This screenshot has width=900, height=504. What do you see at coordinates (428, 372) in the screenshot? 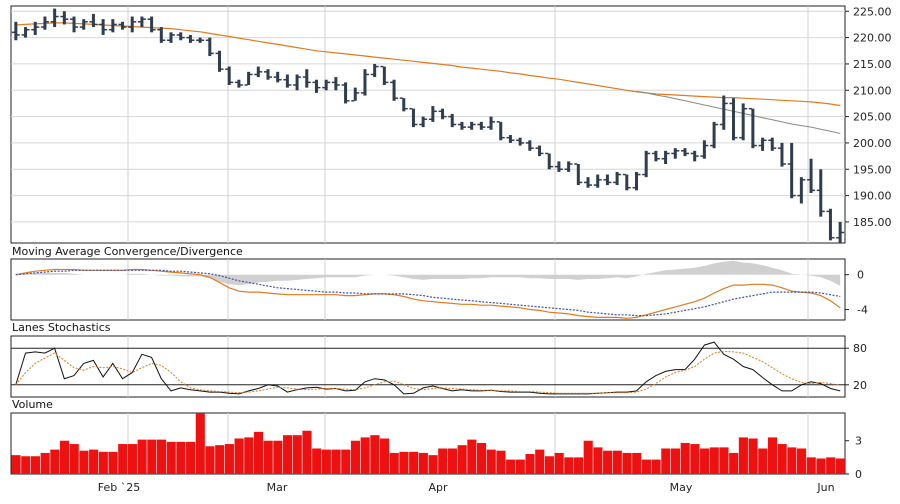
I see `stochastic-d-line` at bounding box center [428, 372].